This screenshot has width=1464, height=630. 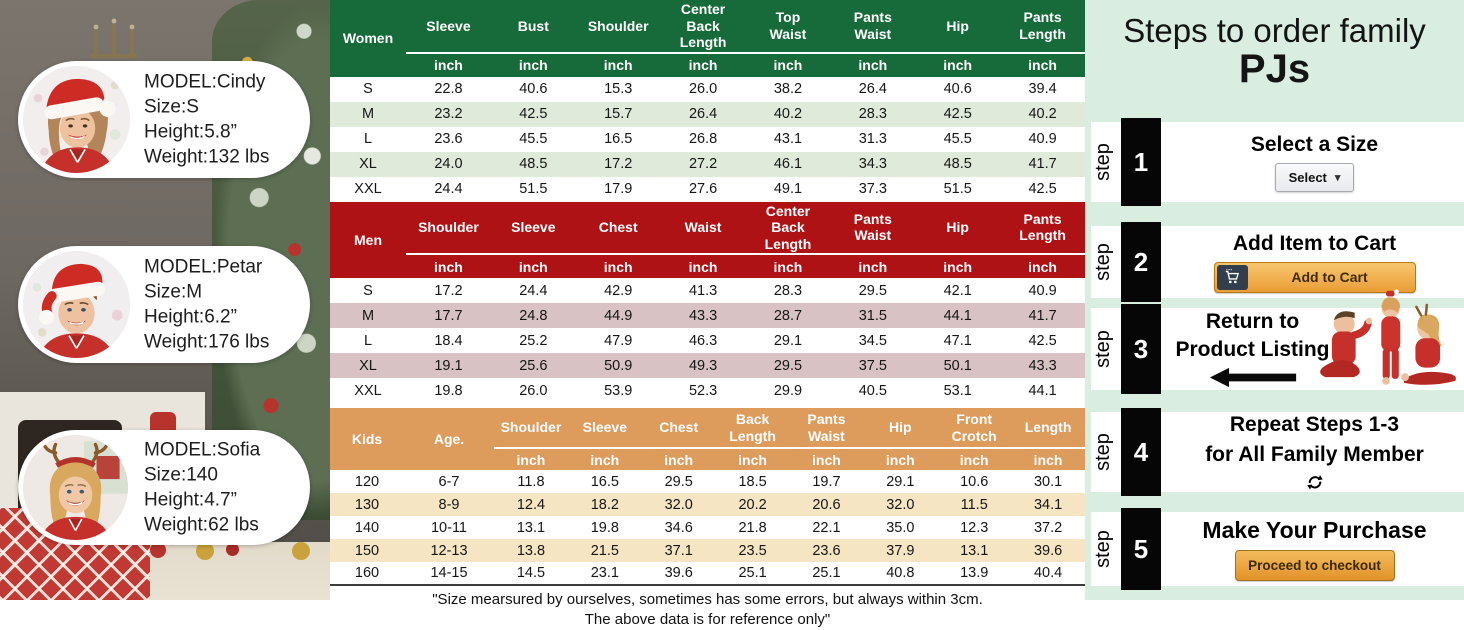 I want to click on column-header: Front Crotch, so click(x=974, y=429).